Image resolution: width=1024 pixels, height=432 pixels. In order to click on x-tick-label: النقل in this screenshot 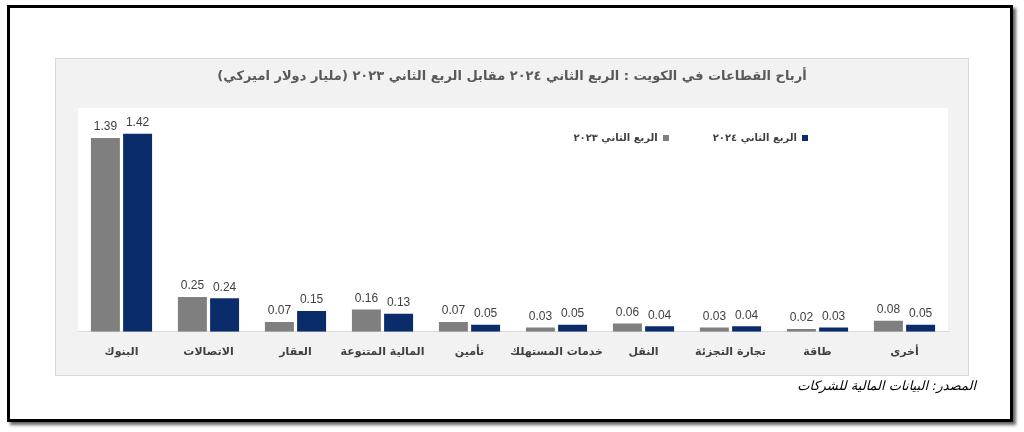, I will do `click(643, 352)`.